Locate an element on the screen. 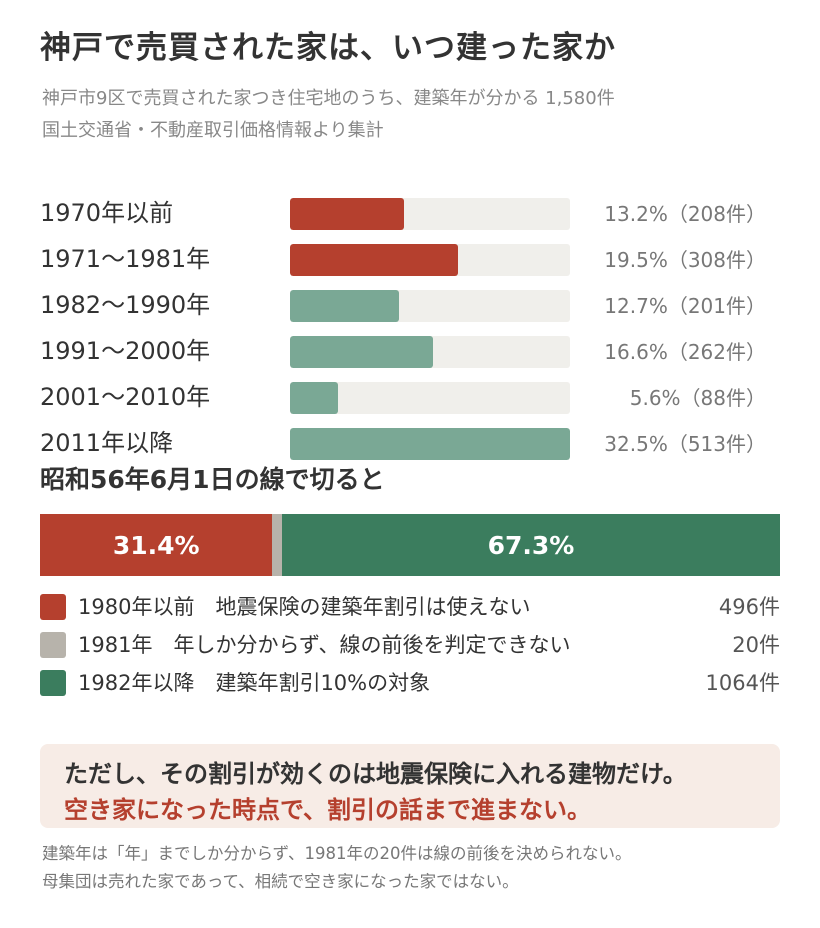  bar-value-label: 12.7%（201件） is located at coordinates (685, 306).